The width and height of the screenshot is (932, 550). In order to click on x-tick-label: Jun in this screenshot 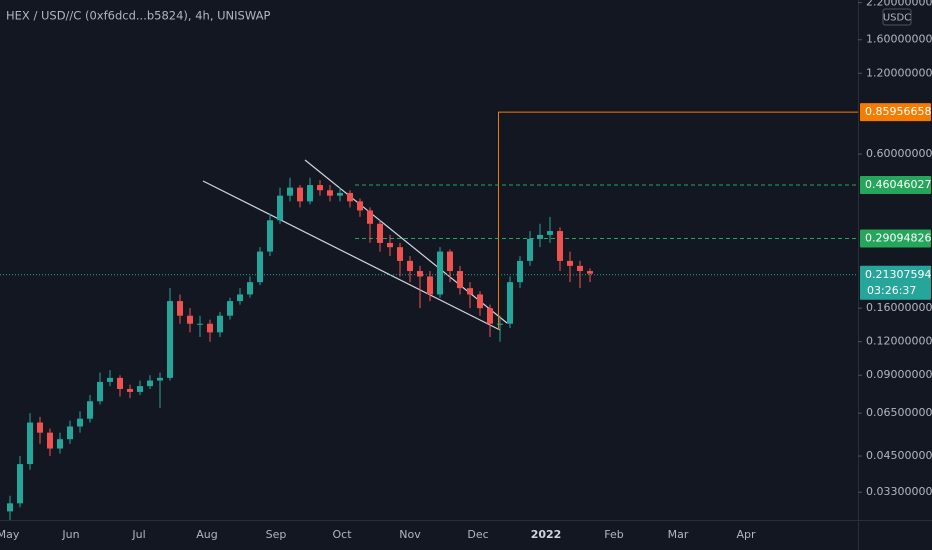, I will do `click(70, 534)`.